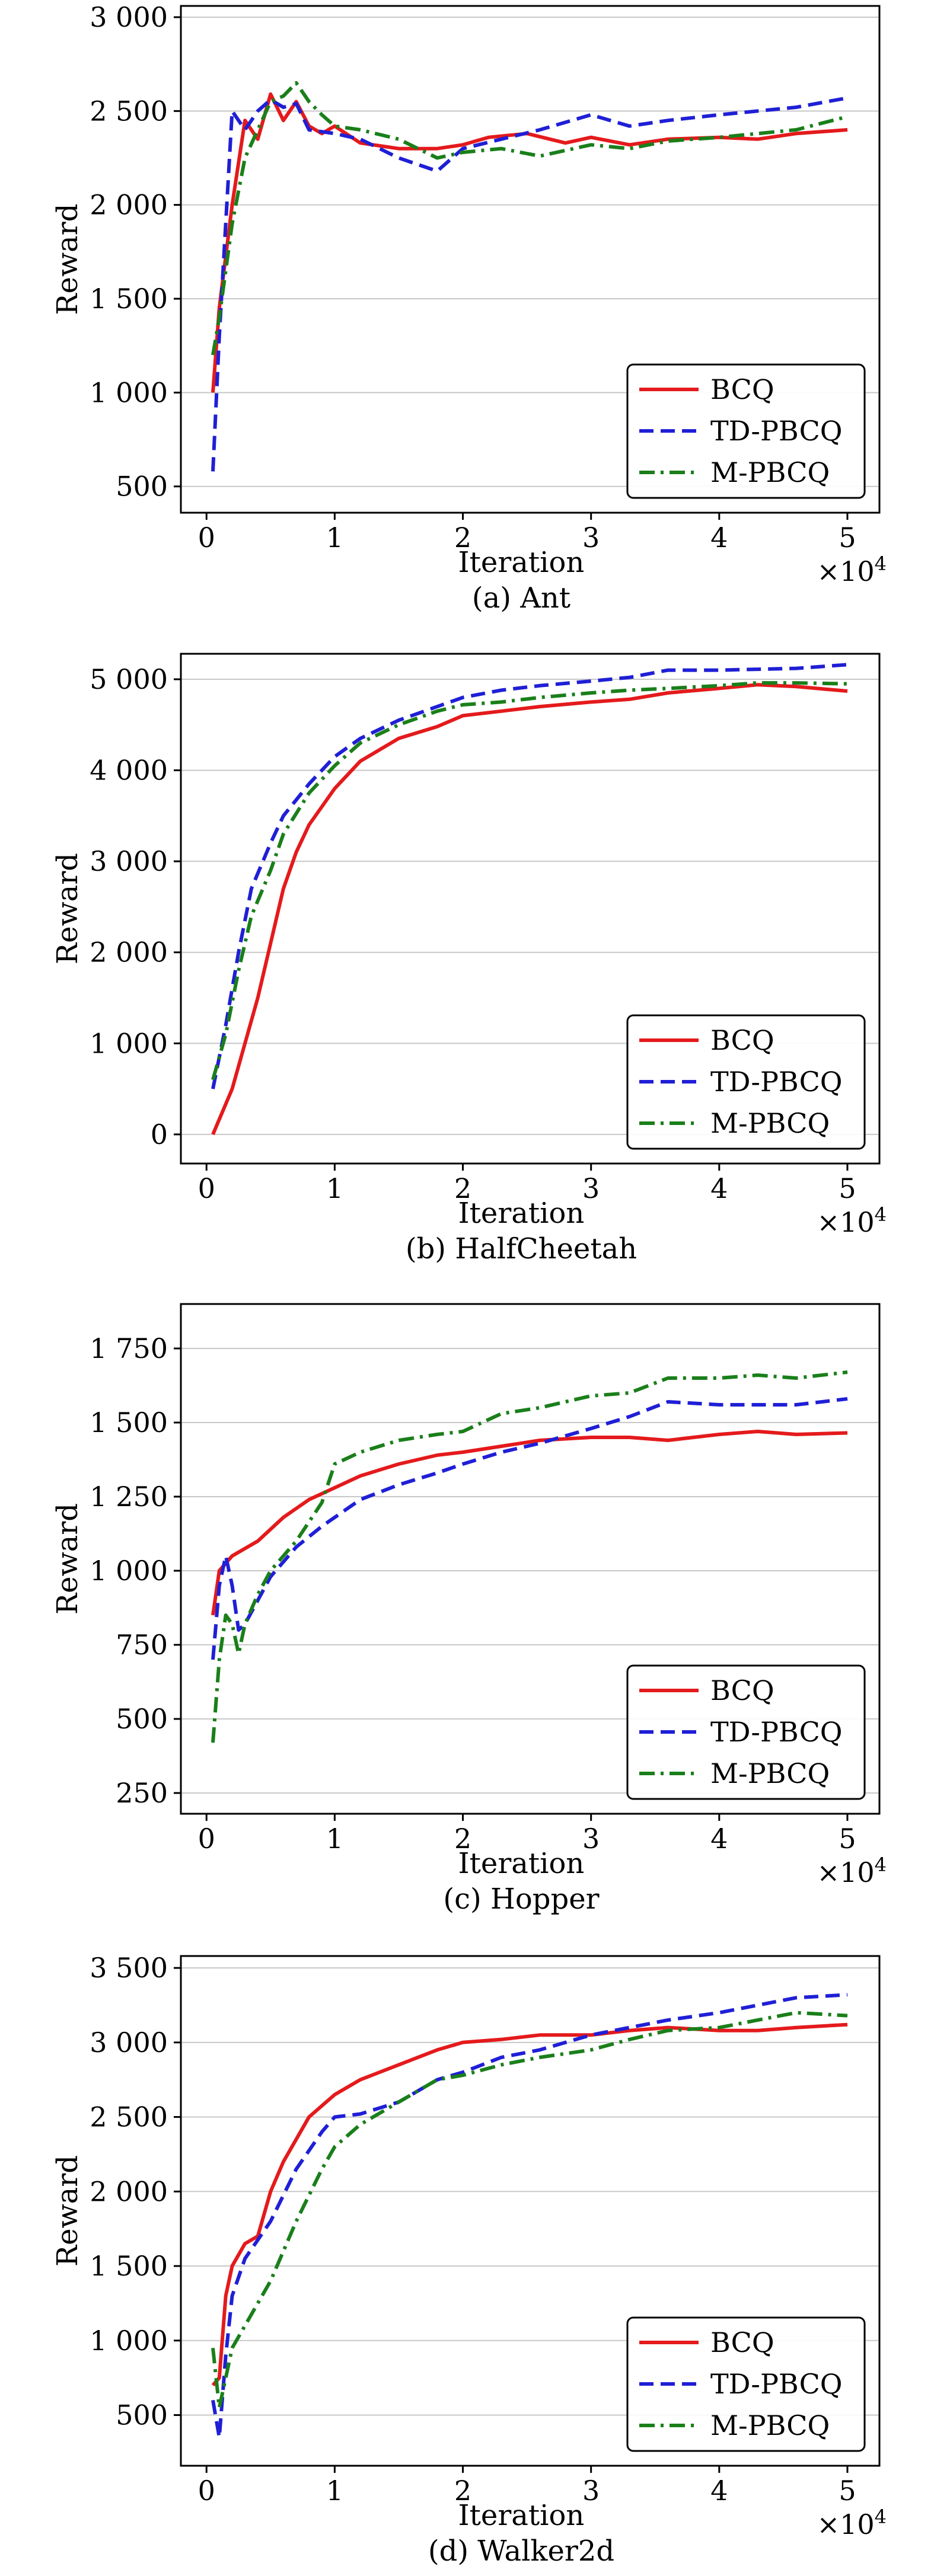  Describe the element at coordinates (521, 598) in the screenshot. I see `panel-caption: (a) Ant` at that location.